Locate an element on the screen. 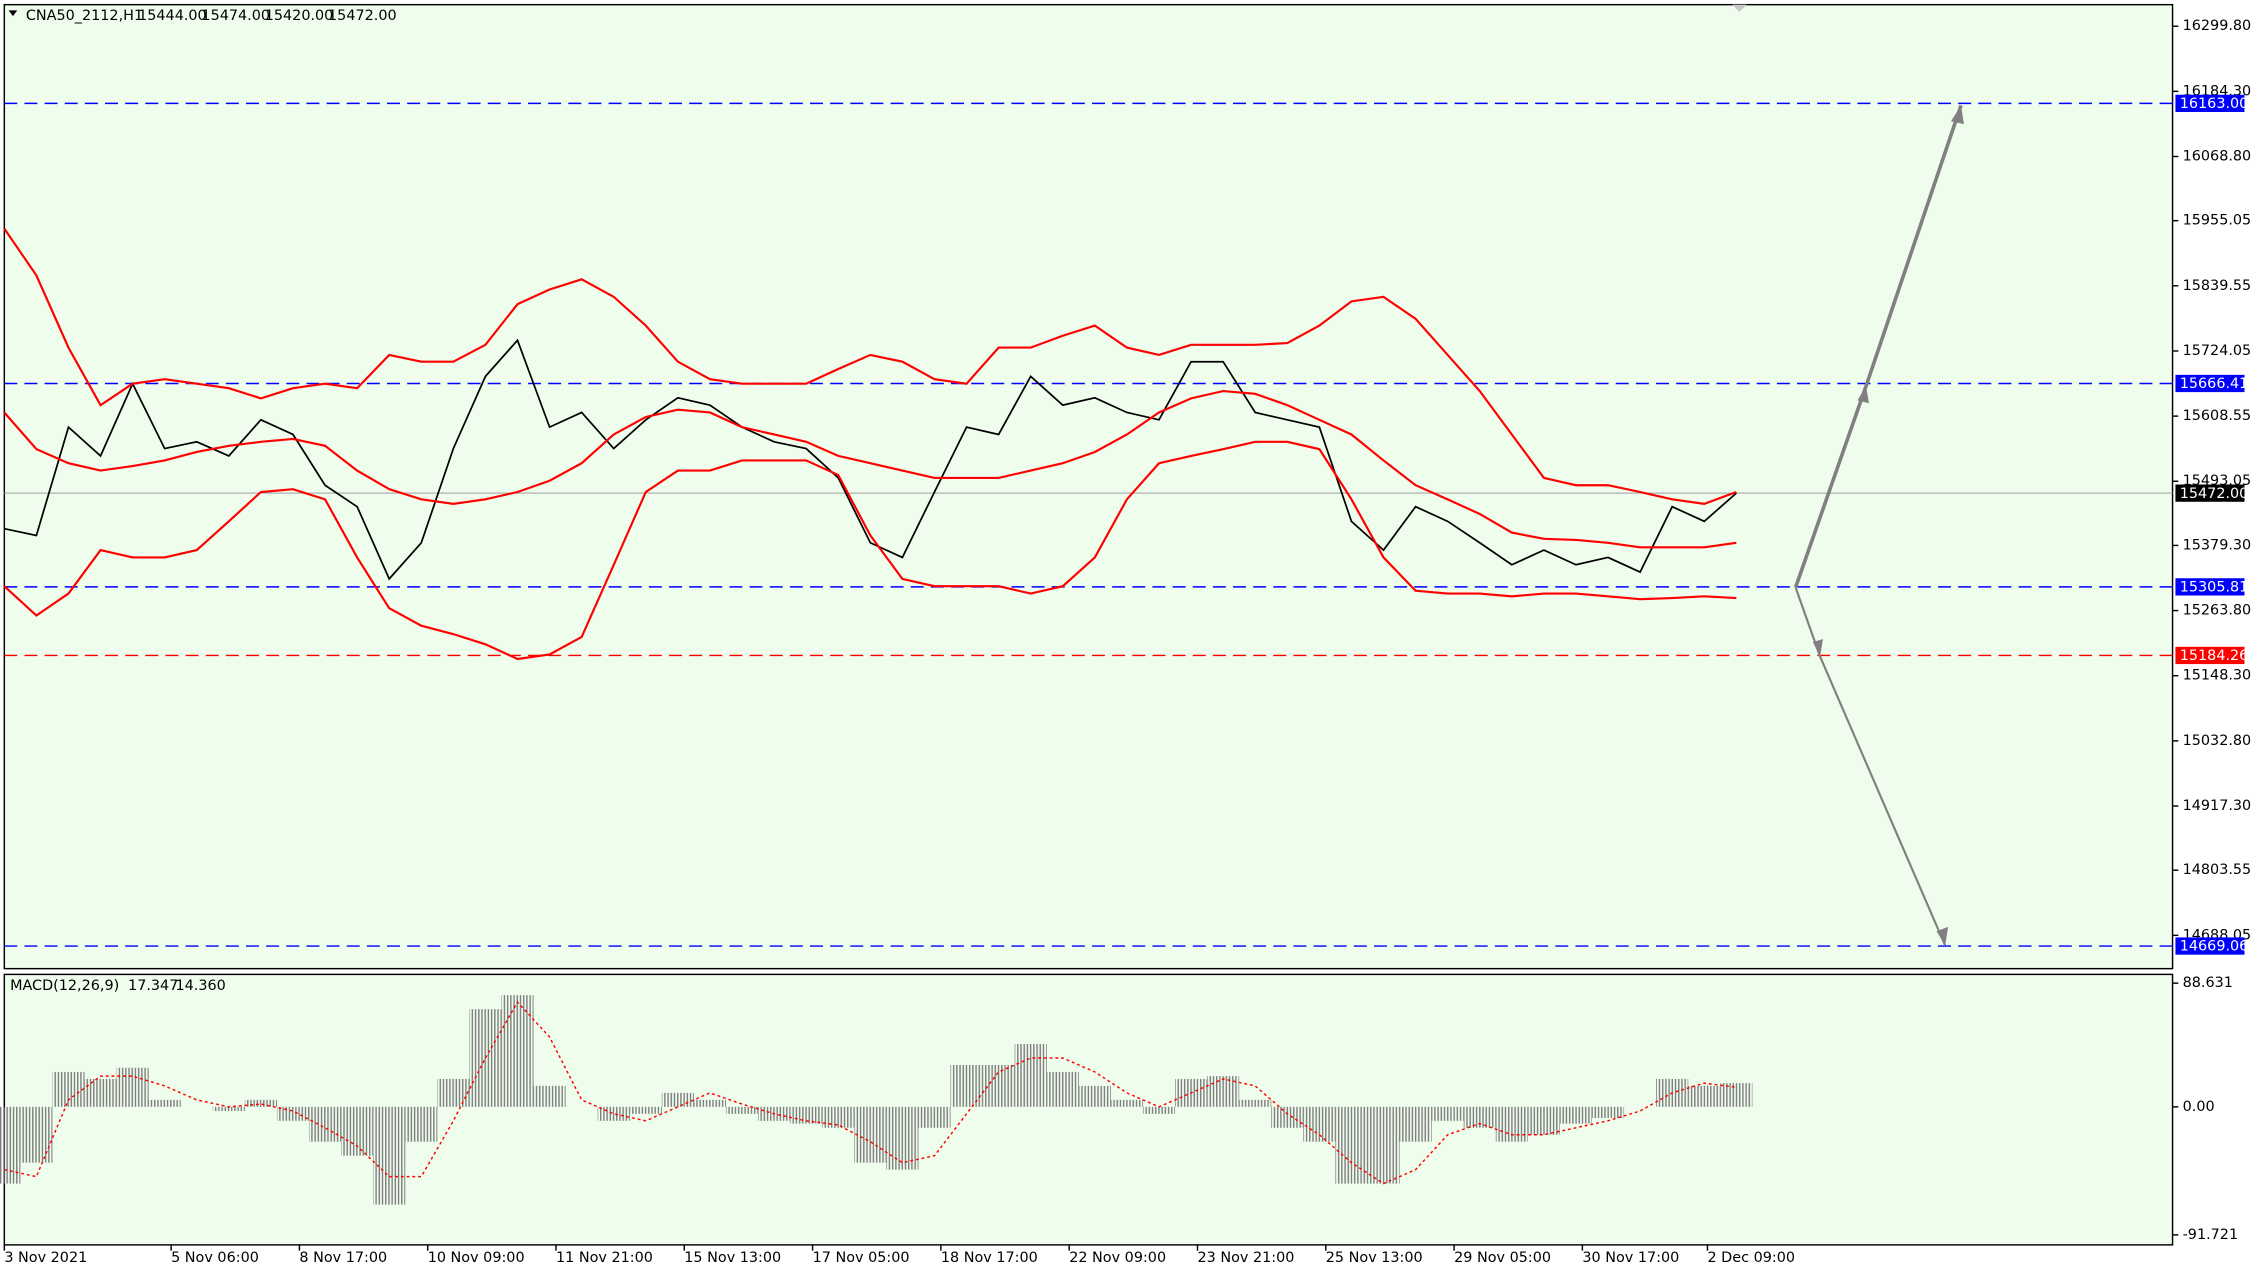 Image resolution: width=2256 pixels, height=1274 pixels. x-tick-label: 5 Nov 06:00 is located at coordinates (215, 1258).